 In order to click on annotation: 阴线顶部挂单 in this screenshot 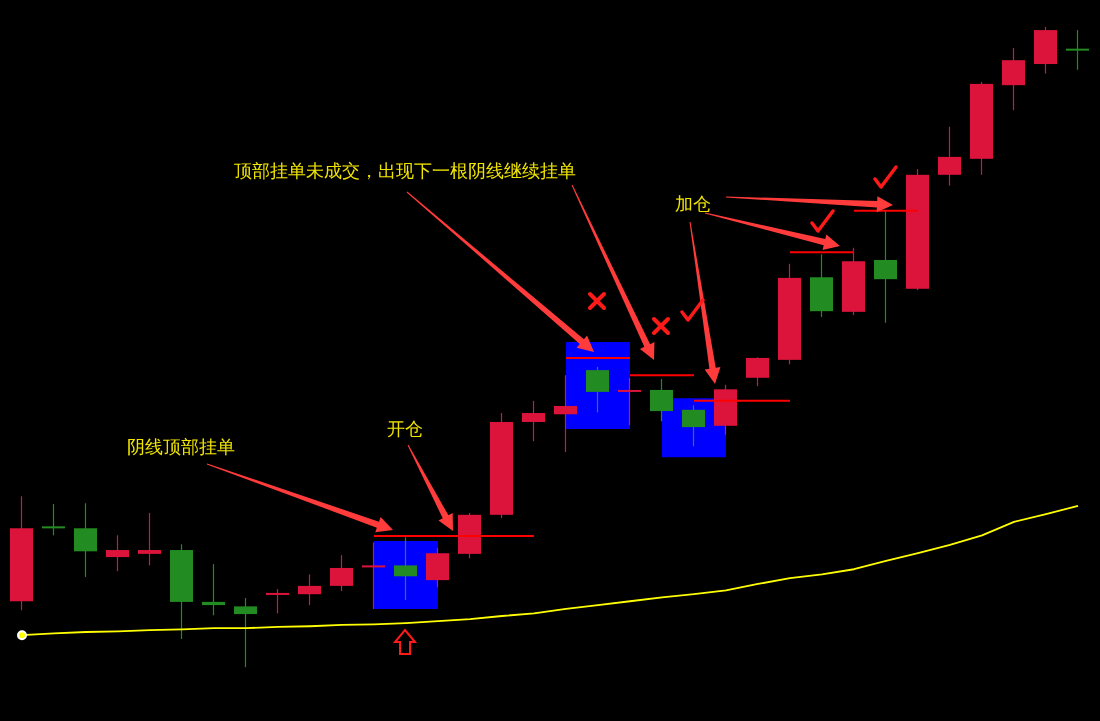, I will do `click(181, 446)`.